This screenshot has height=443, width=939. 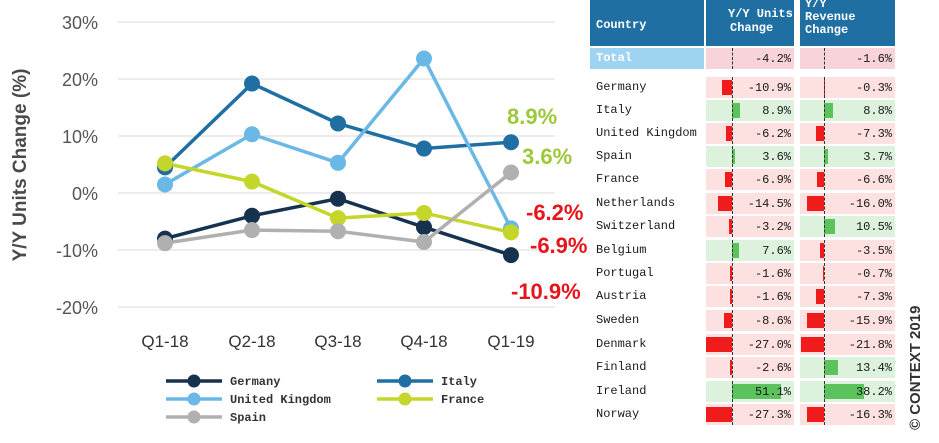 I want to click on units-change-cell: -2.6%, so click(x=750, y=367).